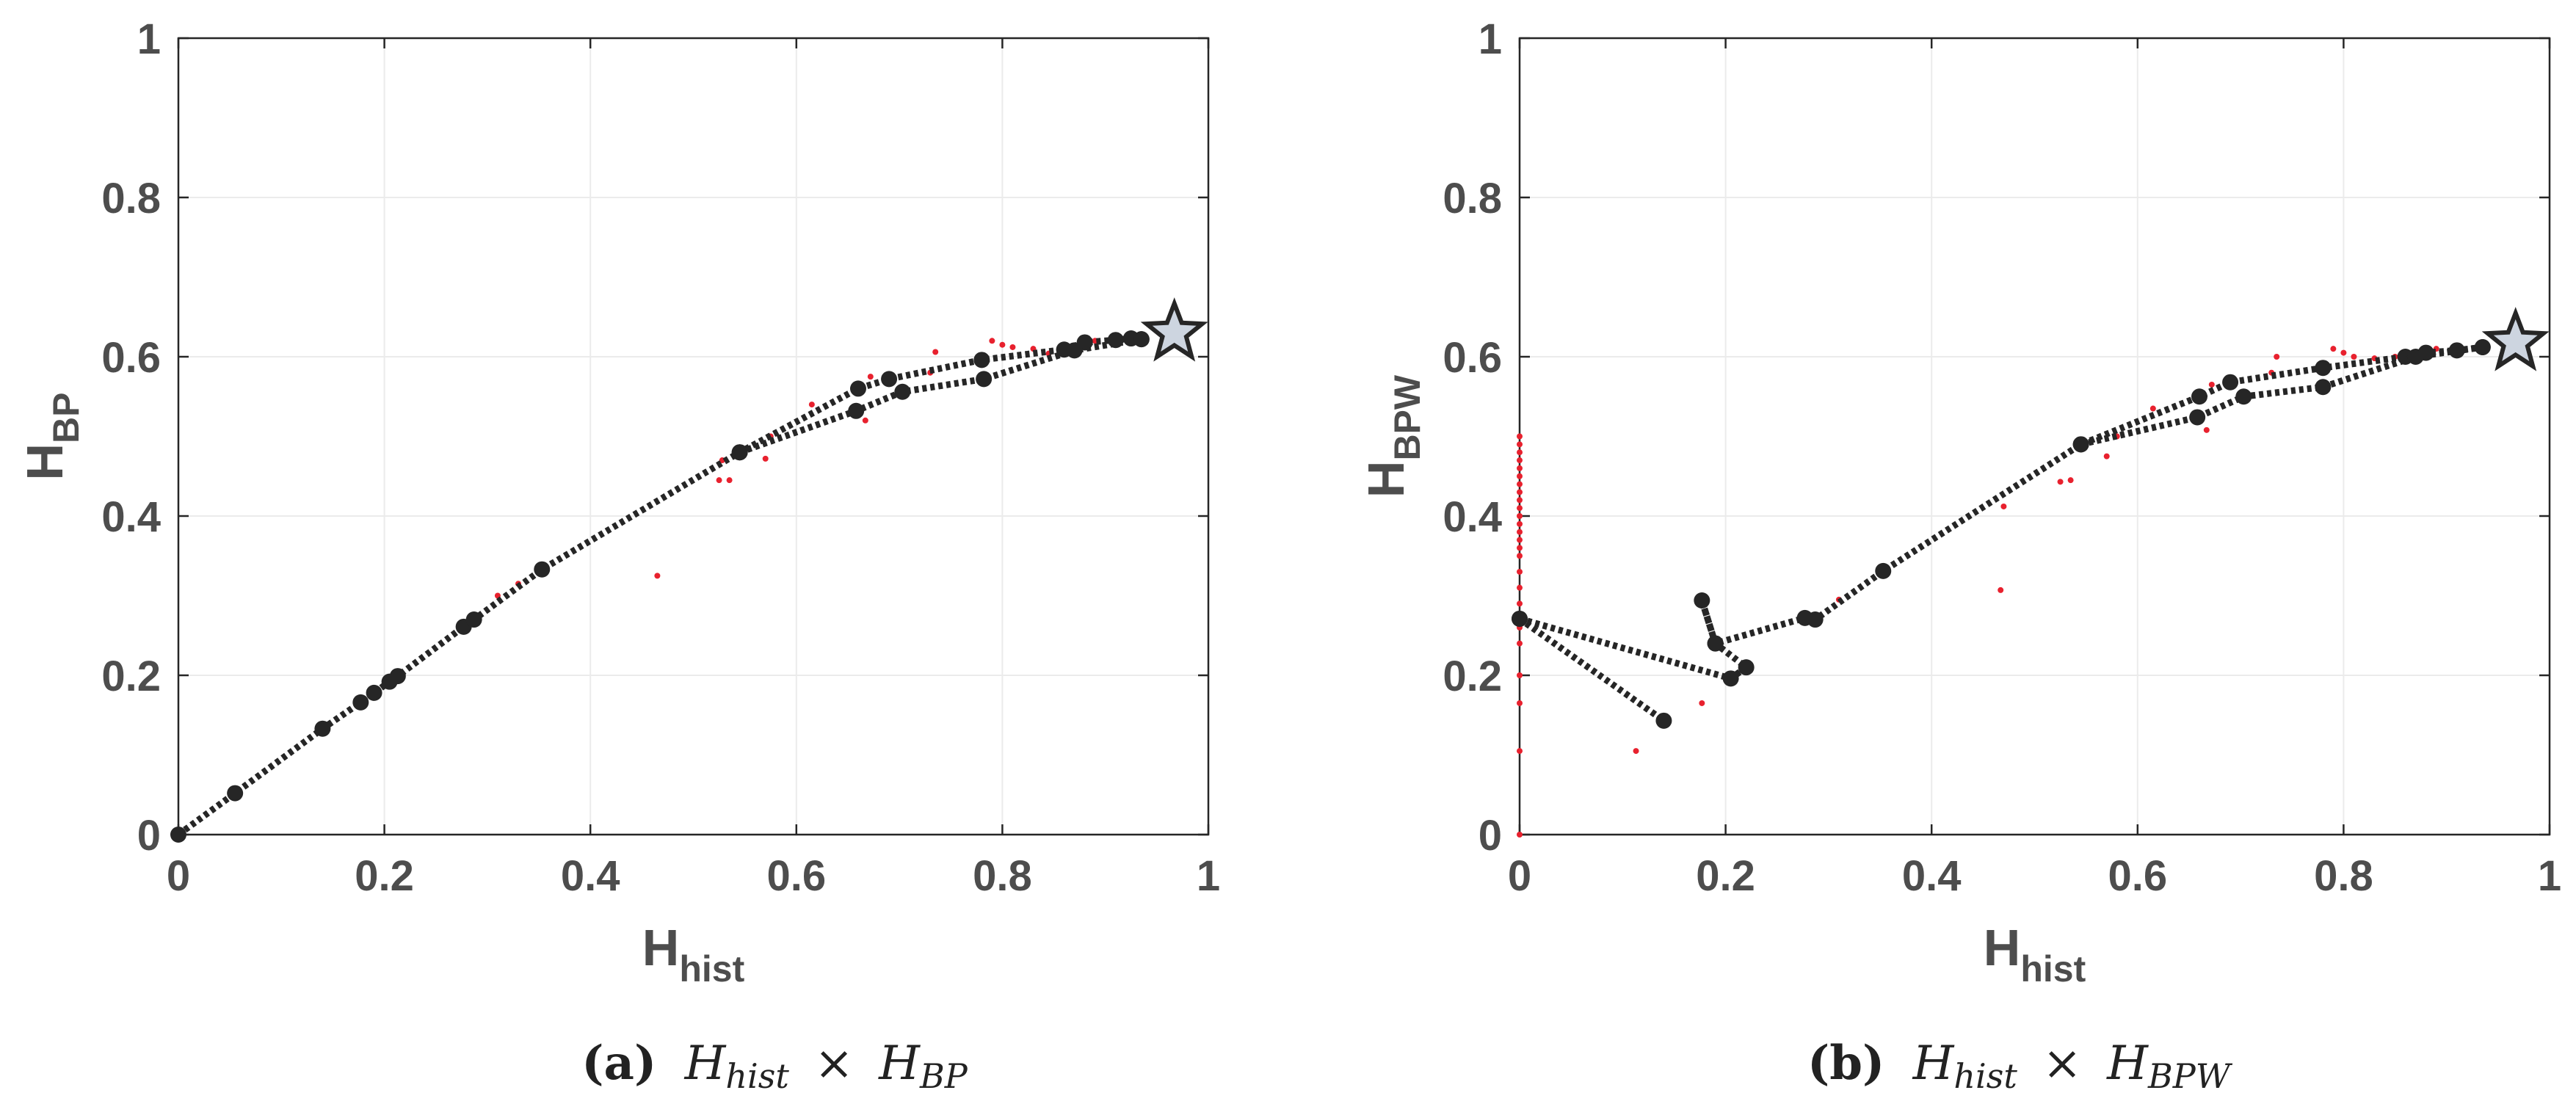  Describe the element at coordinates (131, 358) in the screenshot. I see `panel-a-ytick-label-3: 0.6` at that location.